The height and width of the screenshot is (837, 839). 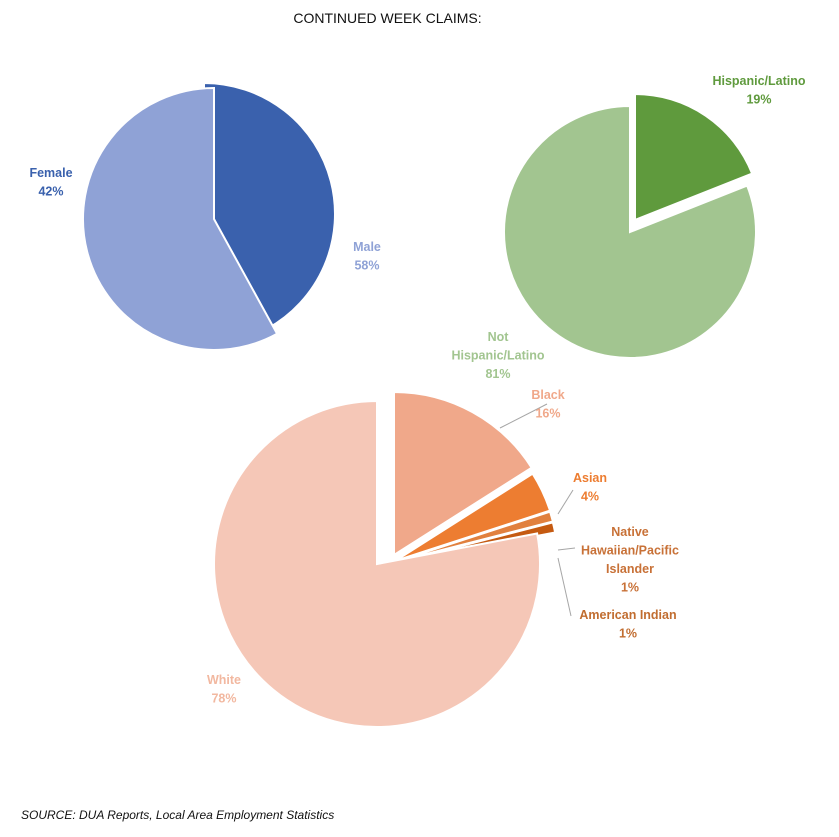 I want to click on label-not-hispanic-latino: Not Hispanic/Latino 81%, so click(x=497, y=355).